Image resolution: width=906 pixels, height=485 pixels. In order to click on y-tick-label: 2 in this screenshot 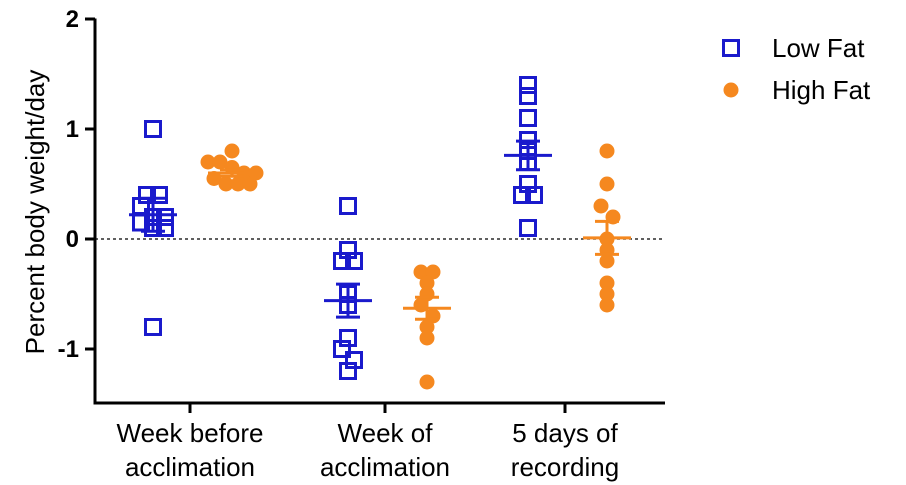, I will do `click(72, 19)`.